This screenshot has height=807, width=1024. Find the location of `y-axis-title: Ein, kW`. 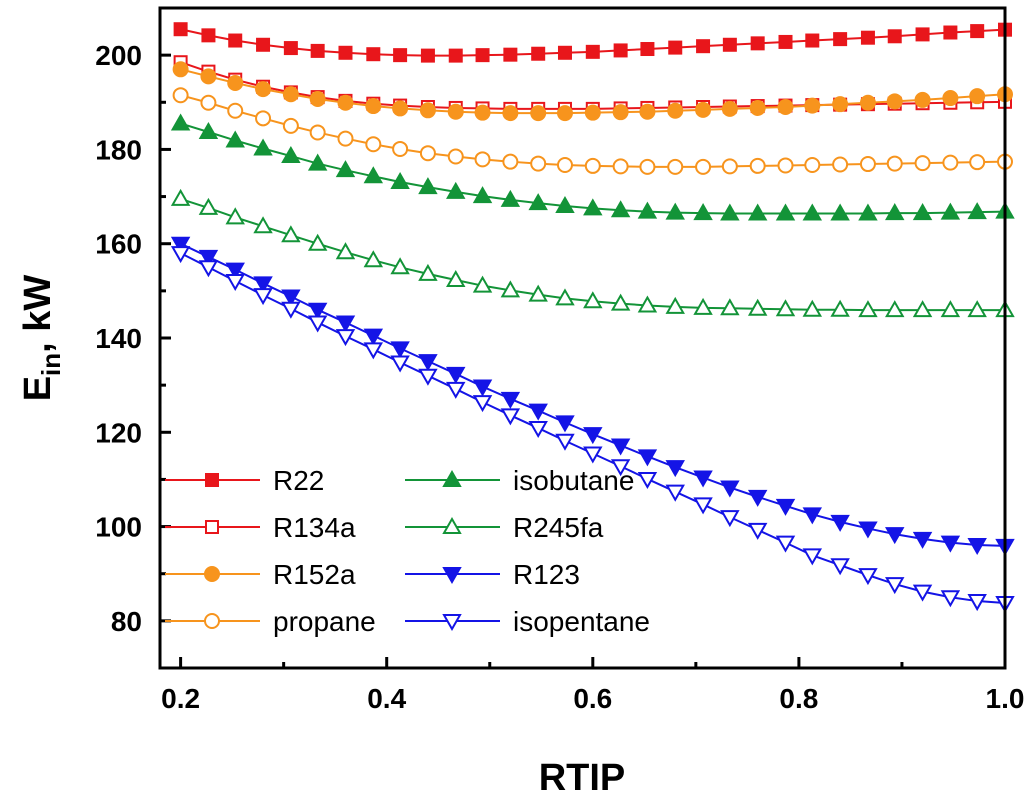

y-axis-title: Ein, kW is located at coordinates (41, 338).